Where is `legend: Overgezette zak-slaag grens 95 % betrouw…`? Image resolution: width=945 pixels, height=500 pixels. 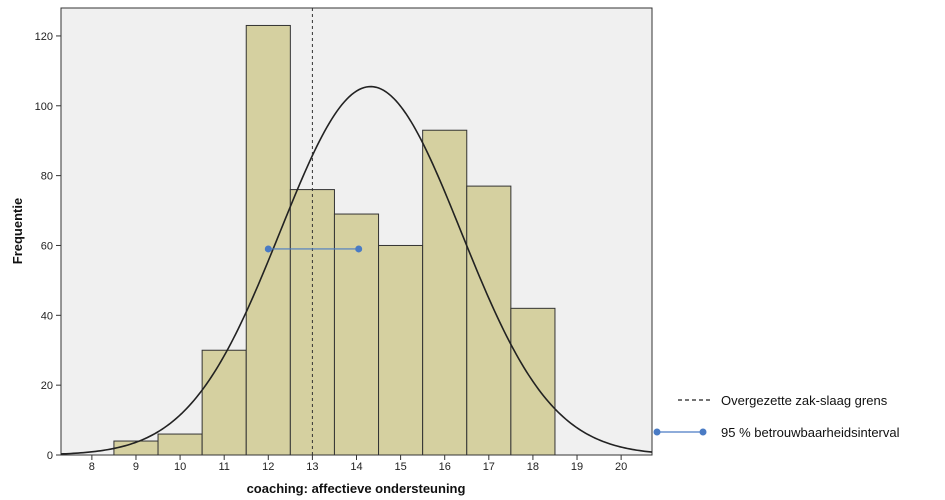 legend: Overgezette zak-slaag grens 95 % betrouw… is located at coordinates (776, 416).